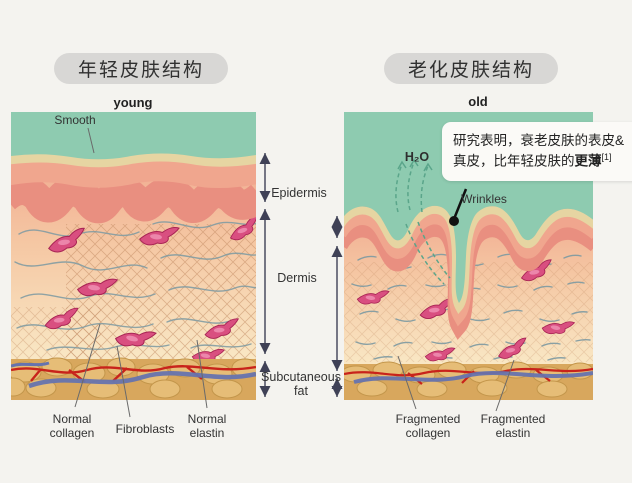  What do you see at coordinates (539, 140) in the screenshot?
I see `callout-line1: 研究表明，衰老皮肤的表皮&` at bounding box center [539, 140].